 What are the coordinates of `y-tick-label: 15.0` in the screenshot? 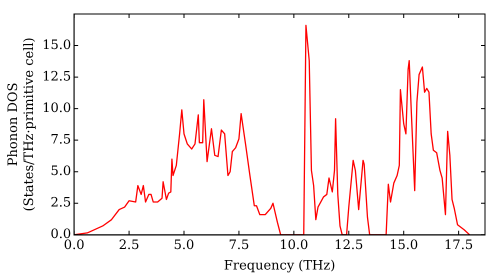 It's located at (57, 45).